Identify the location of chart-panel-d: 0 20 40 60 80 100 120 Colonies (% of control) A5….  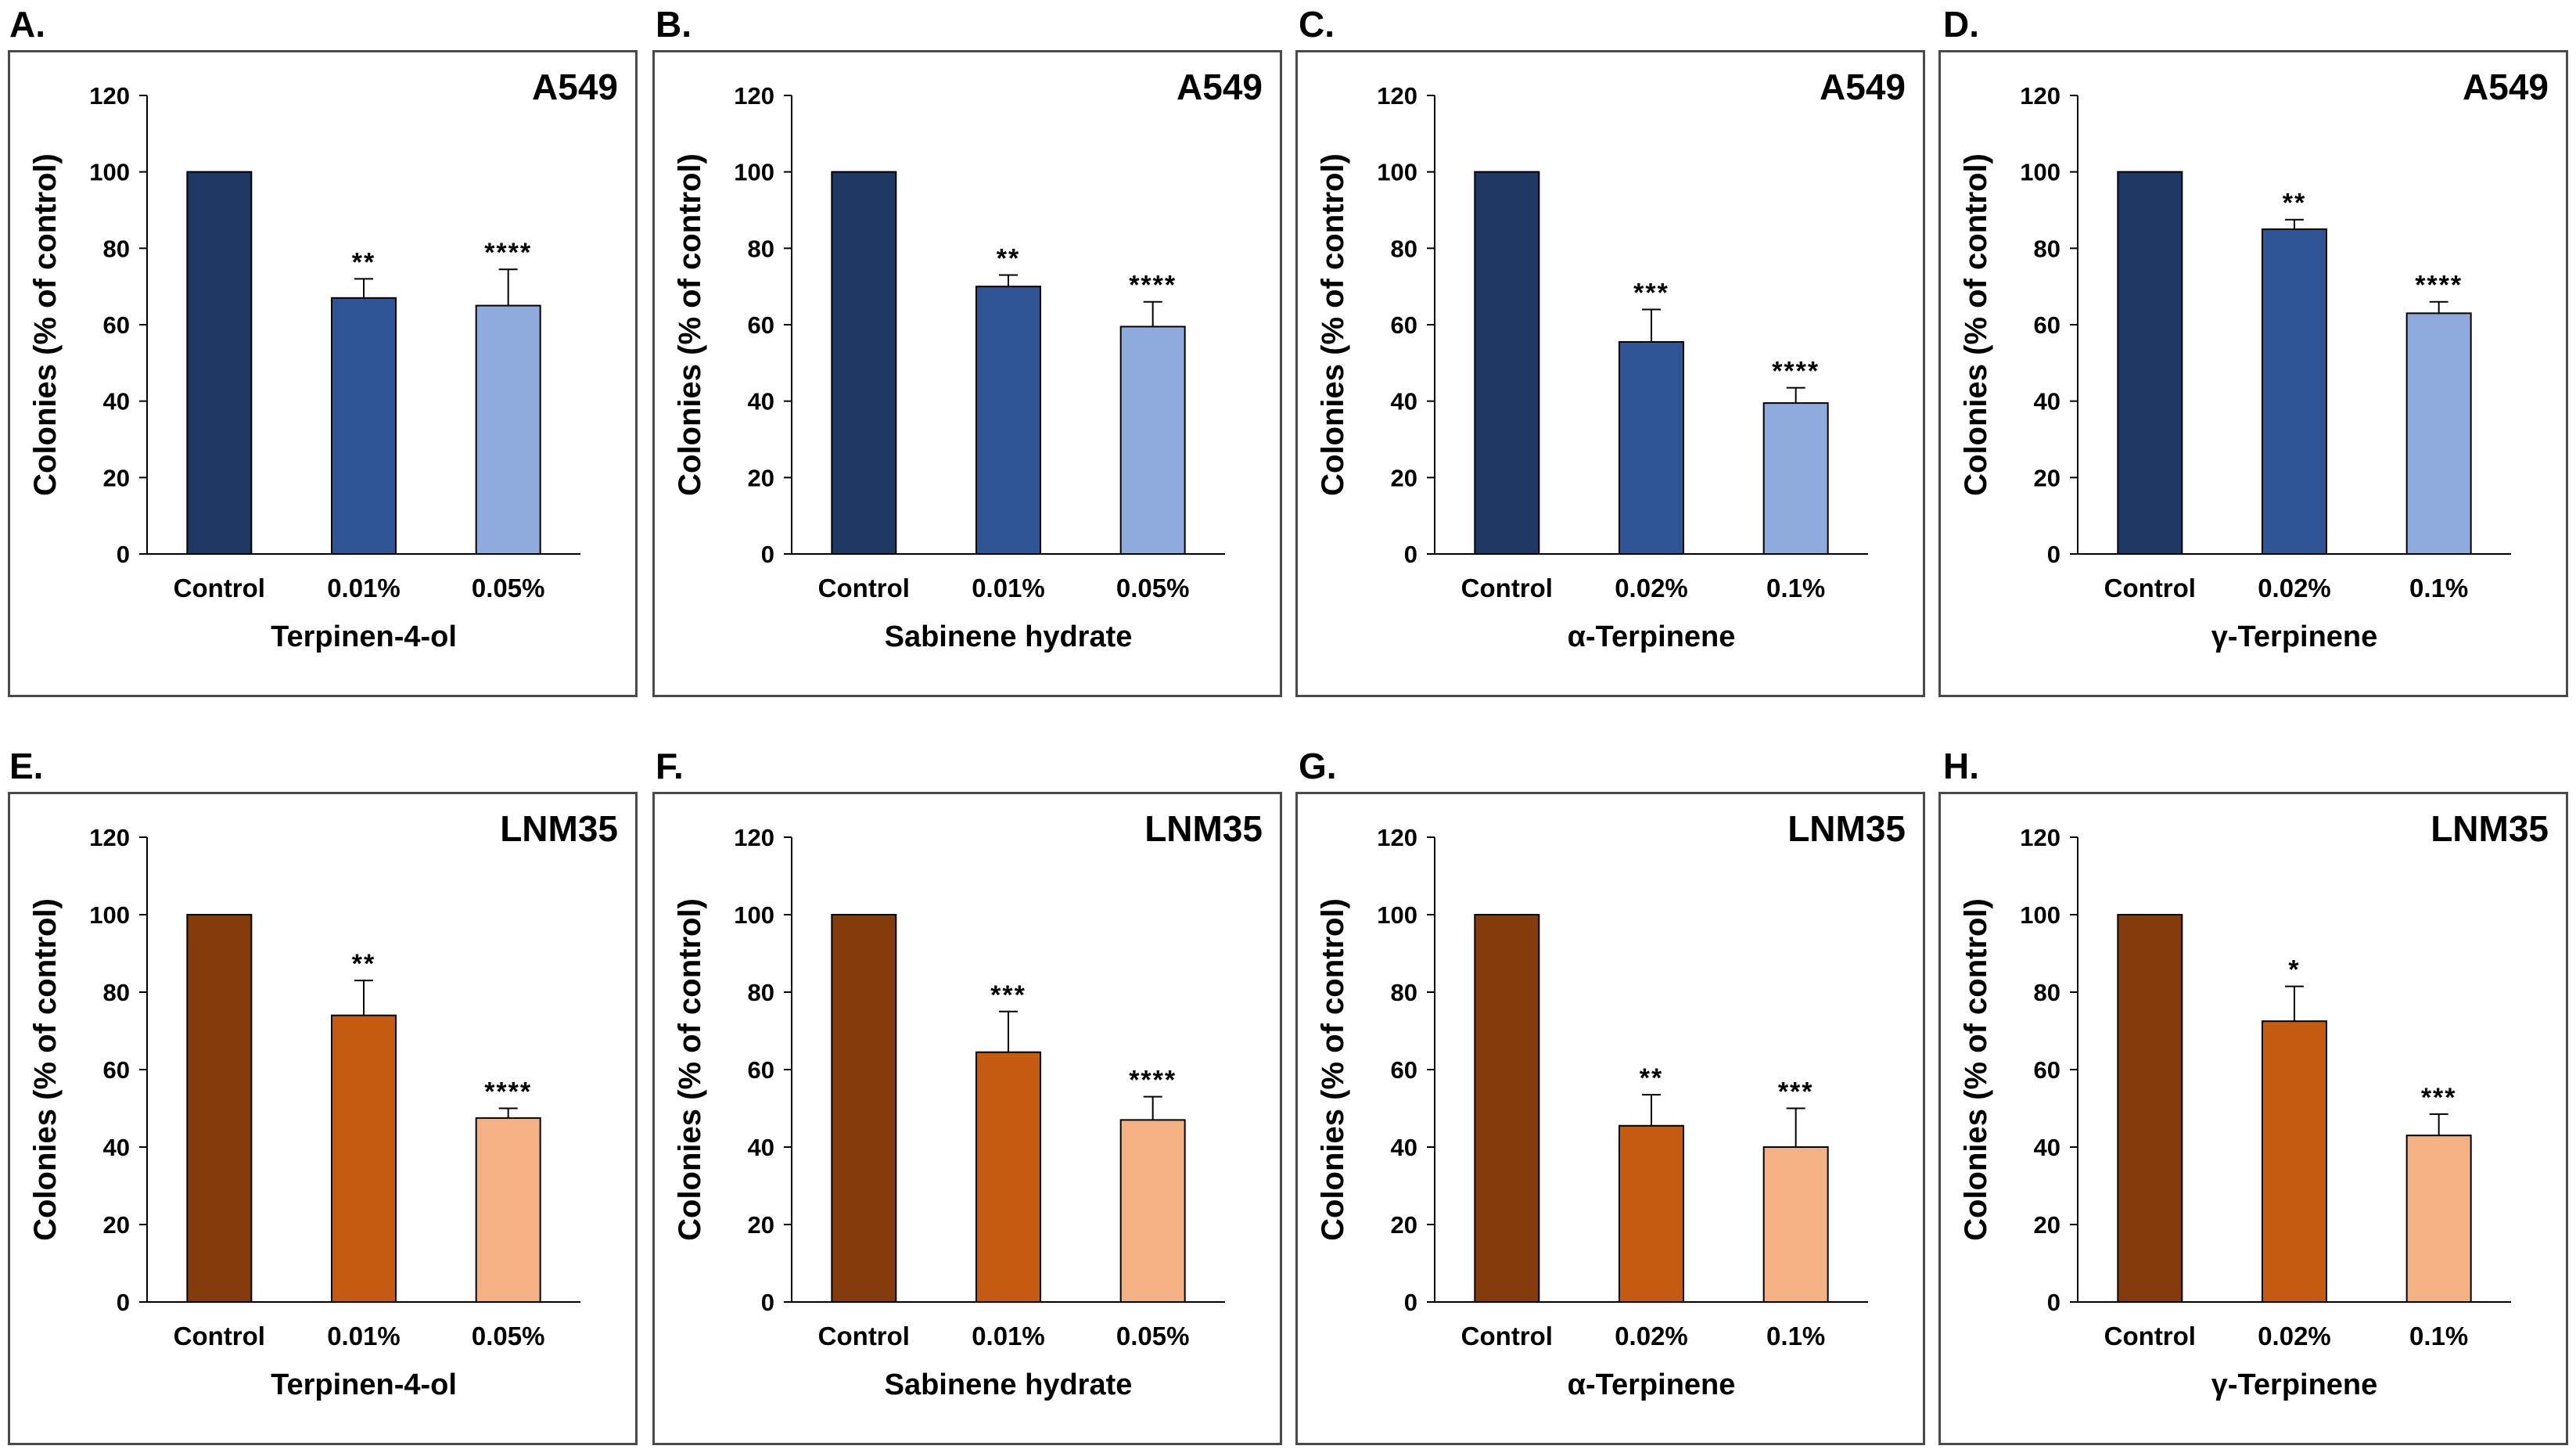
(2253, 373).